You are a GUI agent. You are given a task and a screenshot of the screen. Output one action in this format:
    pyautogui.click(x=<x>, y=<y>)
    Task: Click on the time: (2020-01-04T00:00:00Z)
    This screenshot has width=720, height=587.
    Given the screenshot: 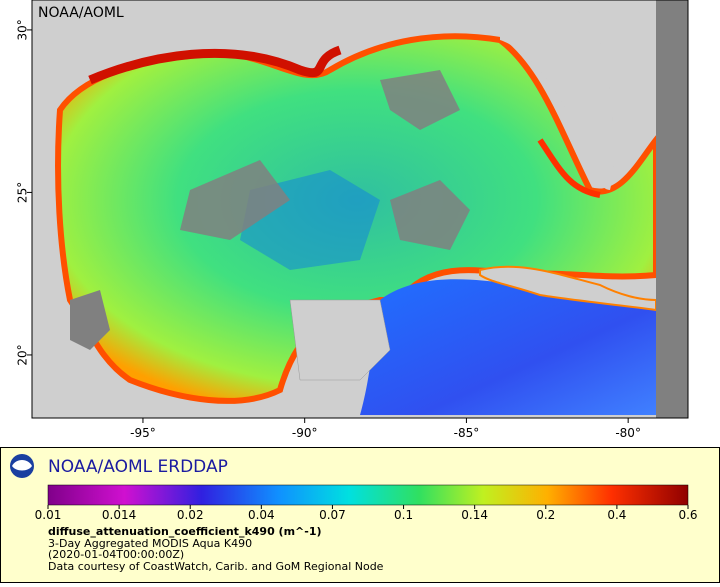 What is the action you would take?
    pyautogui.click(x=116, y=554)
    